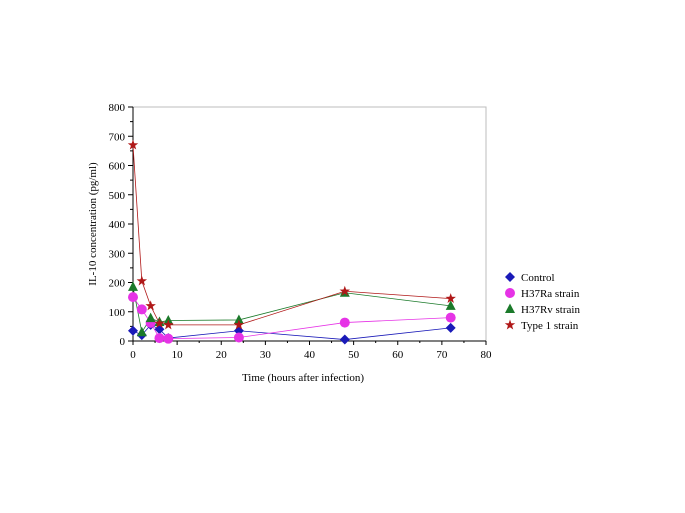 The width and height of the screenshot is (685, 513). I want to click on y-tick-label: 0, so click(123, 342).